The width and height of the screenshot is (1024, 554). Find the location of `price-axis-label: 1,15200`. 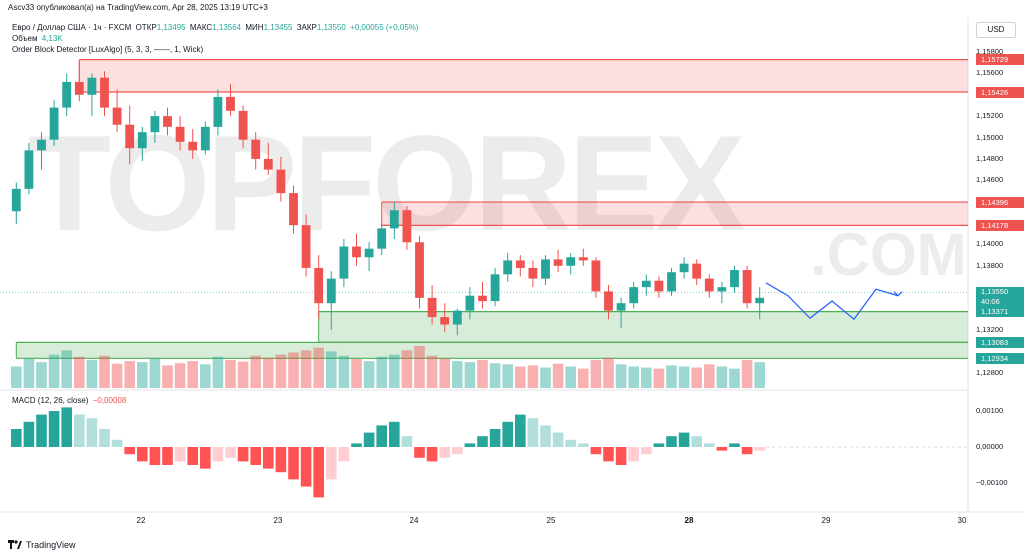

price-axis-label: 1,15200 is located at coordinates (990, 116).